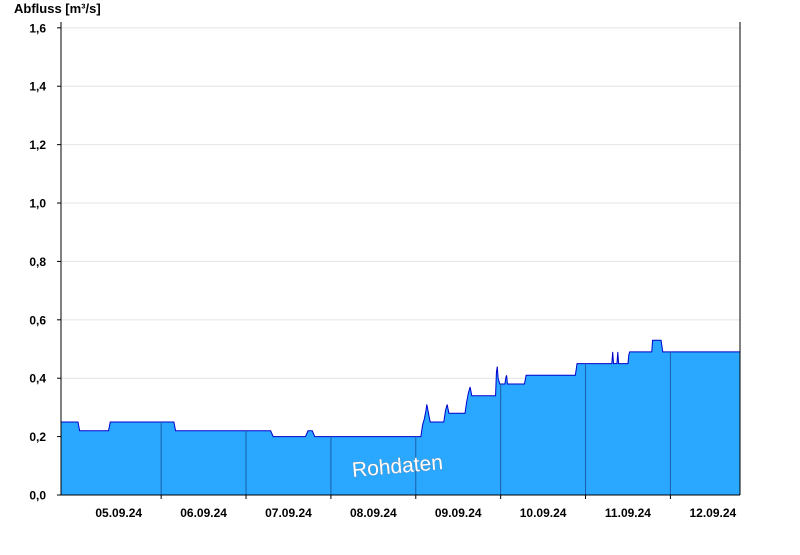 This screenshot has height=555, width=800. Describe the element at coordinates (37, 379) in the screenshot. I see `y-tick-label-2: 0,4` at that location.